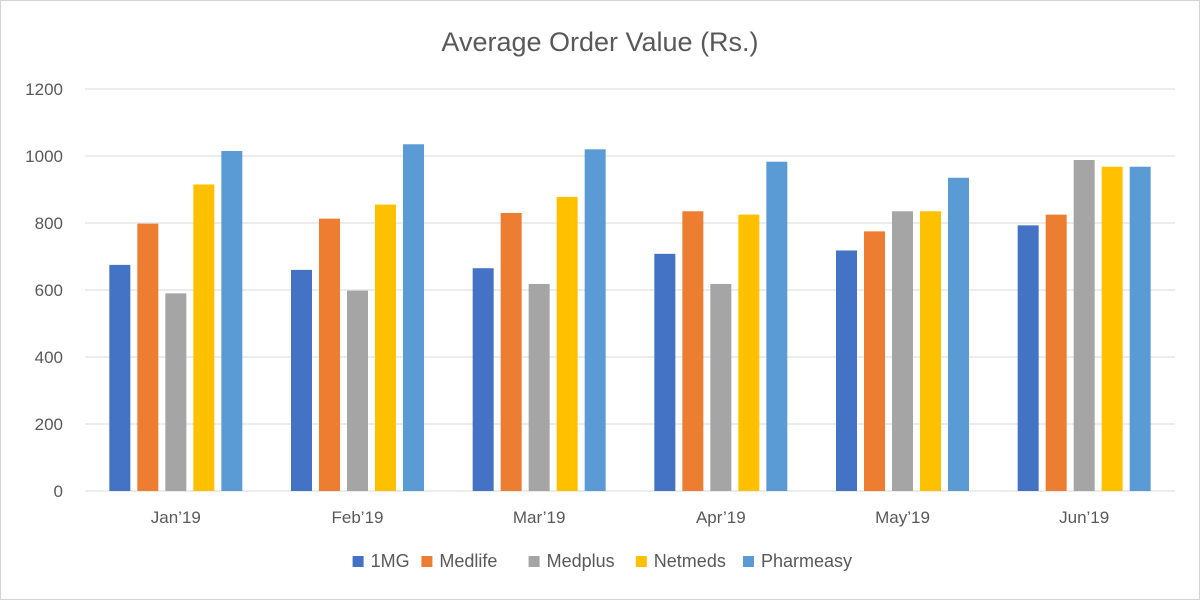 This screenshot has width=1200, height=600. What do you see at coordinates (630, 517) in the screenshot?
I see `x-axis-ticks: Jan’19 Feb’19 Mar’19 Apr’19 May’19 Jun’19` at bounding box center [630, 517].